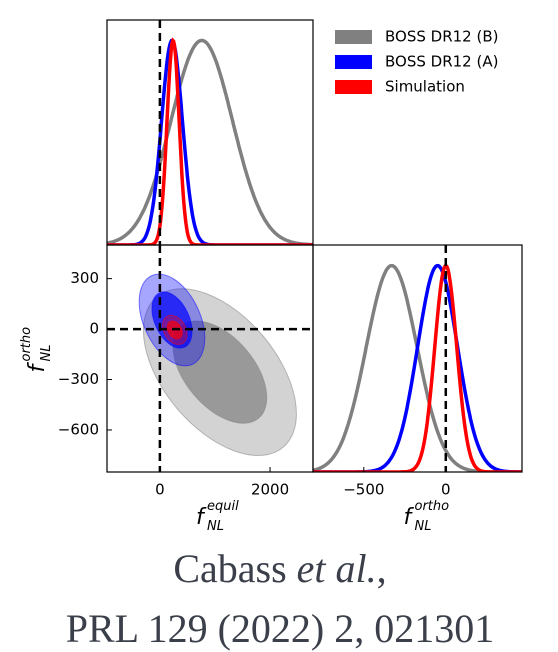  What do you see at coordinates (363, 490) in the screenshot?
I see `x-tick-label: −500` at bounding box center [363, 490].